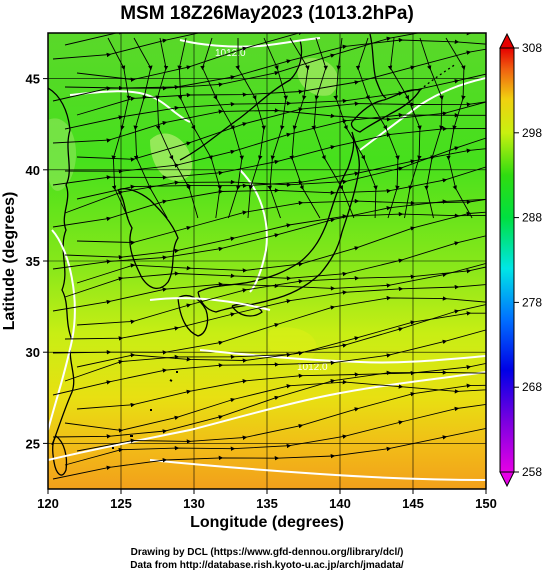 The height and width of the screenshot is (573, 548). What do you see at coordinates (48, 503) in the screenshot?
I see `x-tick-label: 120` at bounding box center [48, 503].